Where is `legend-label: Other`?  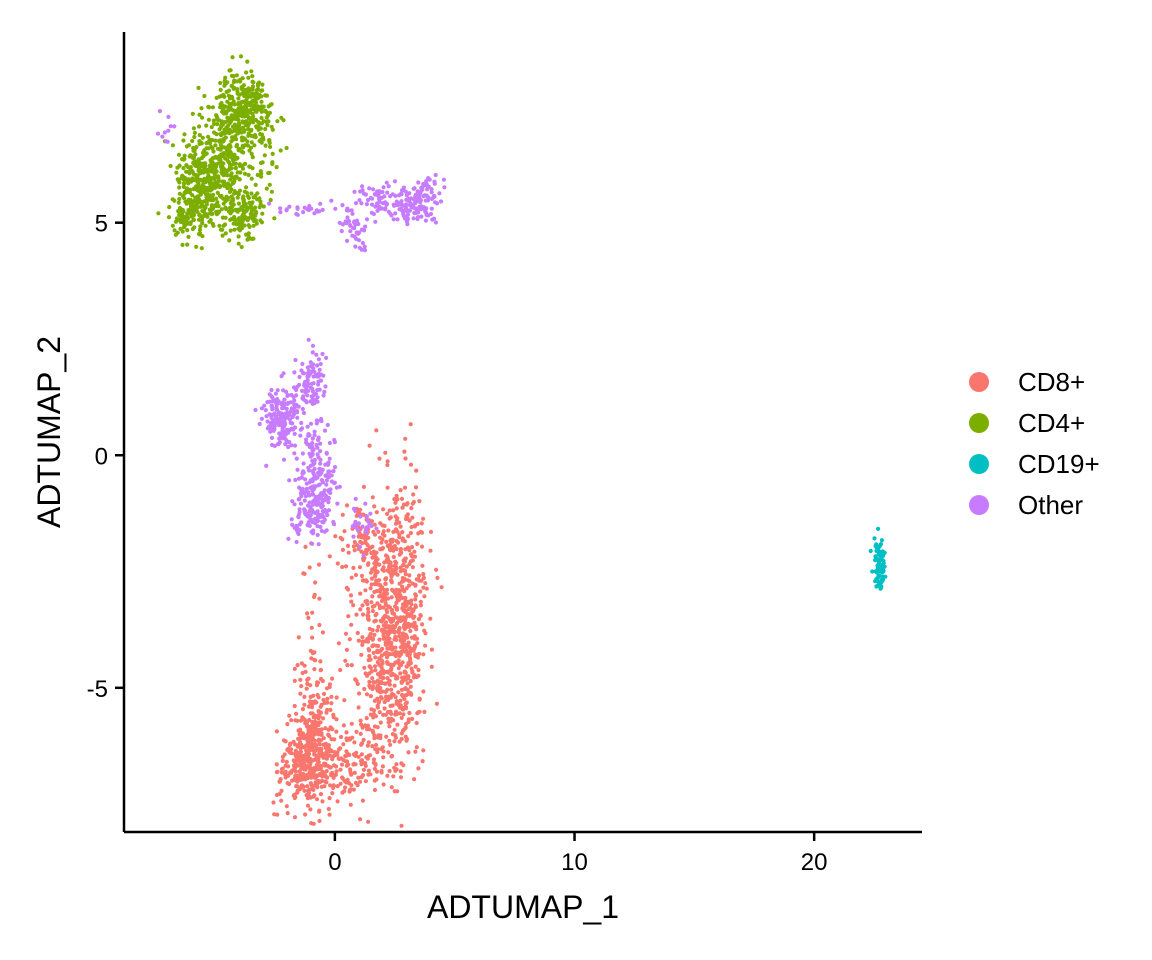 legend-label: Other is located at coordinates (1050, 505).